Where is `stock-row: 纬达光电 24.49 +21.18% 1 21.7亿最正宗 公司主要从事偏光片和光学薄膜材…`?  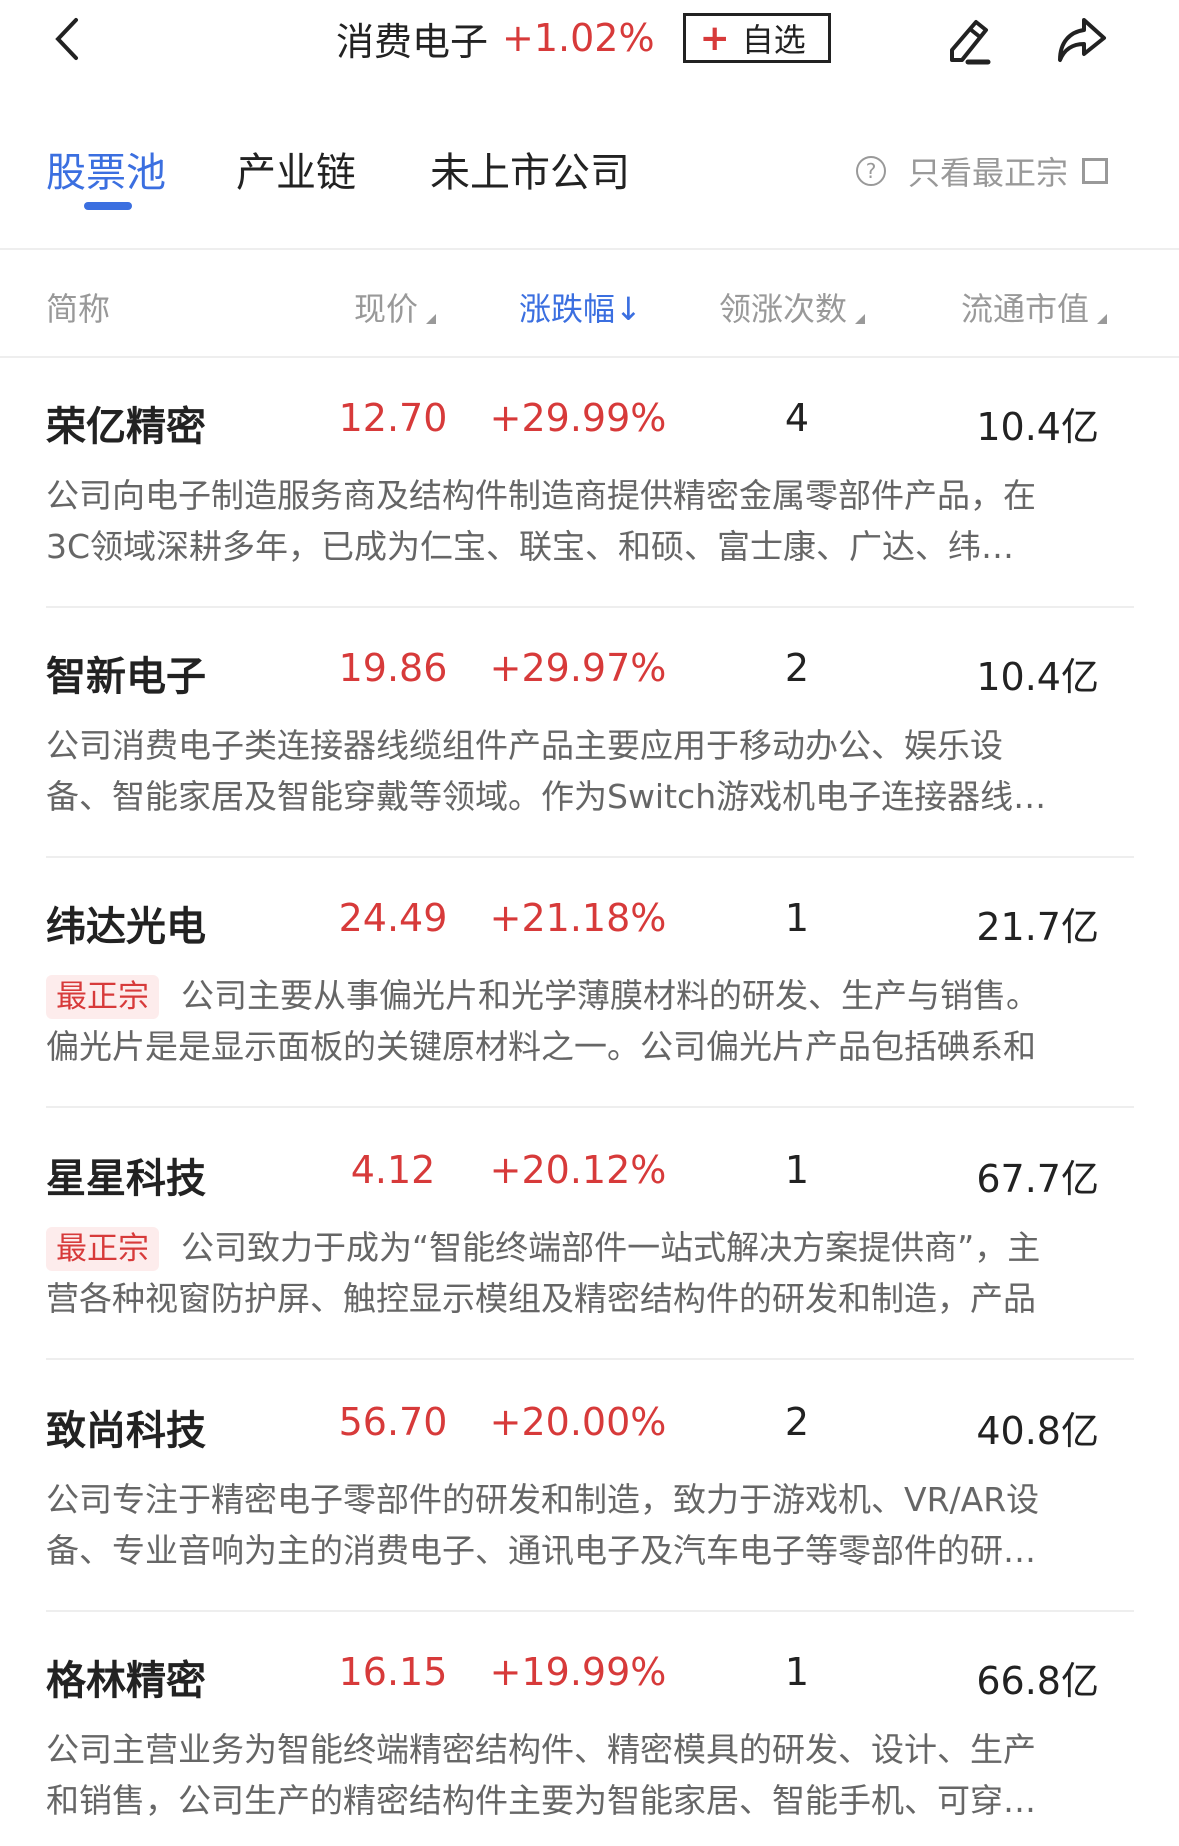 stock-row: 纬达光电 24.49 +21.18% 1 21.7亿最正宗 公司主要从事偏光片和光学薄膜材… is located at coordinates (589, 983).